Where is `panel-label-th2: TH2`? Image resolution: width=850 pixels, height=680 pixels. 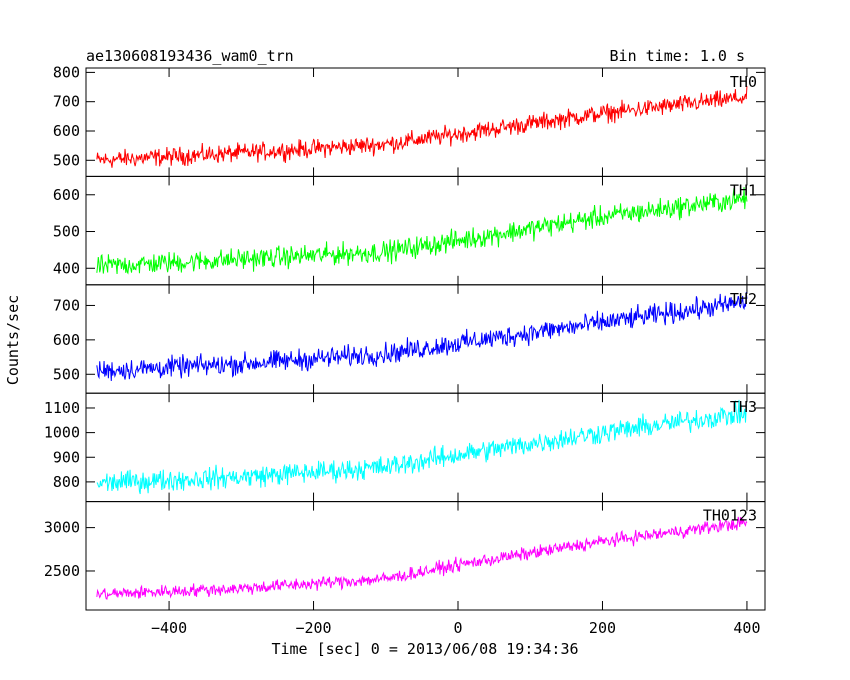
panel-label-th2: TH2 is located at coordinates (743, 299).